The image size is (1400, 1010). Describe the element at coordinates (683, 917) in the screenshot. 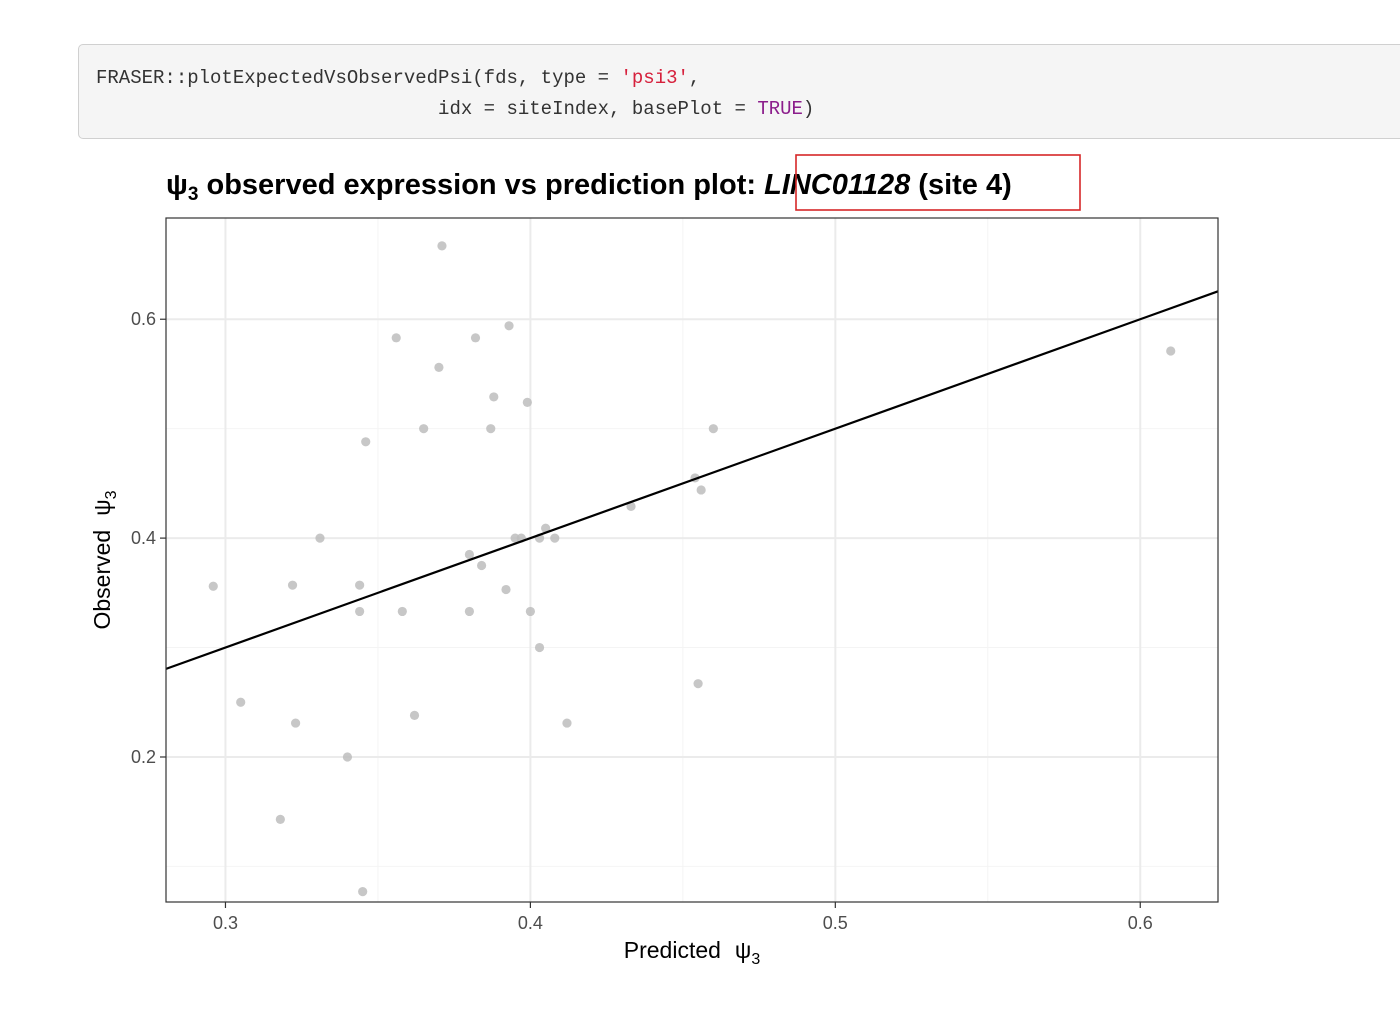

I see `x-ticks: 0.3 0.4 0.5 0.6` at that location.